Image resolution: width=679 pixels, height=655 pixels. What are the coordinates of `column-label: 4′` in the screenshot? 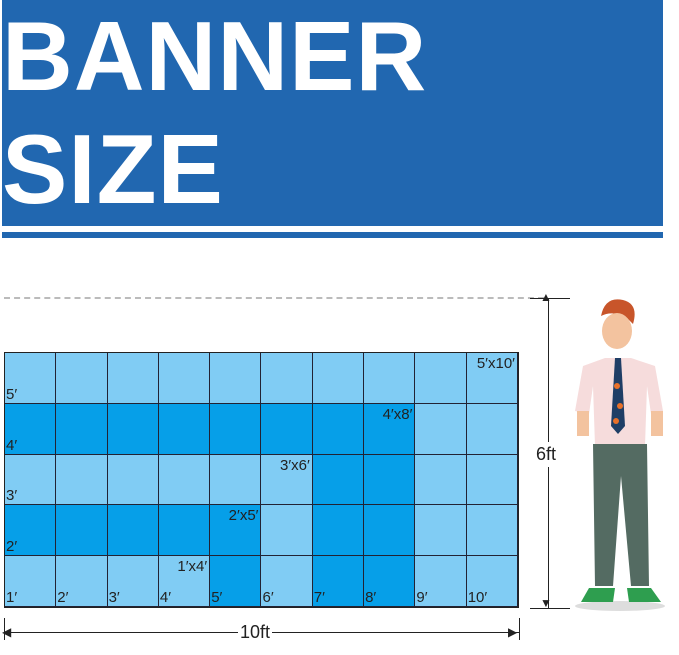 It's located at (165, 597).